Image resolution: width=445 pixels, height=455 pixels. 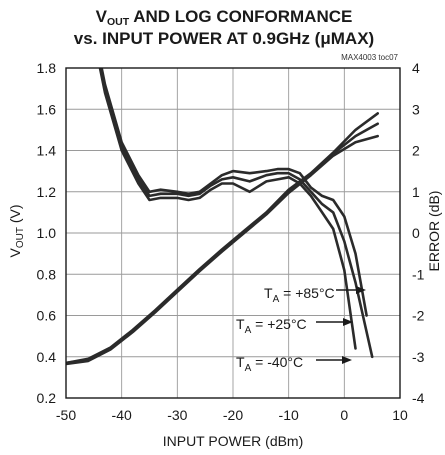 What do you see at coordinates (47, 68) in the screenshot?
I see `y-tick-label-left: 1.8` at bounding box center [47, 68].